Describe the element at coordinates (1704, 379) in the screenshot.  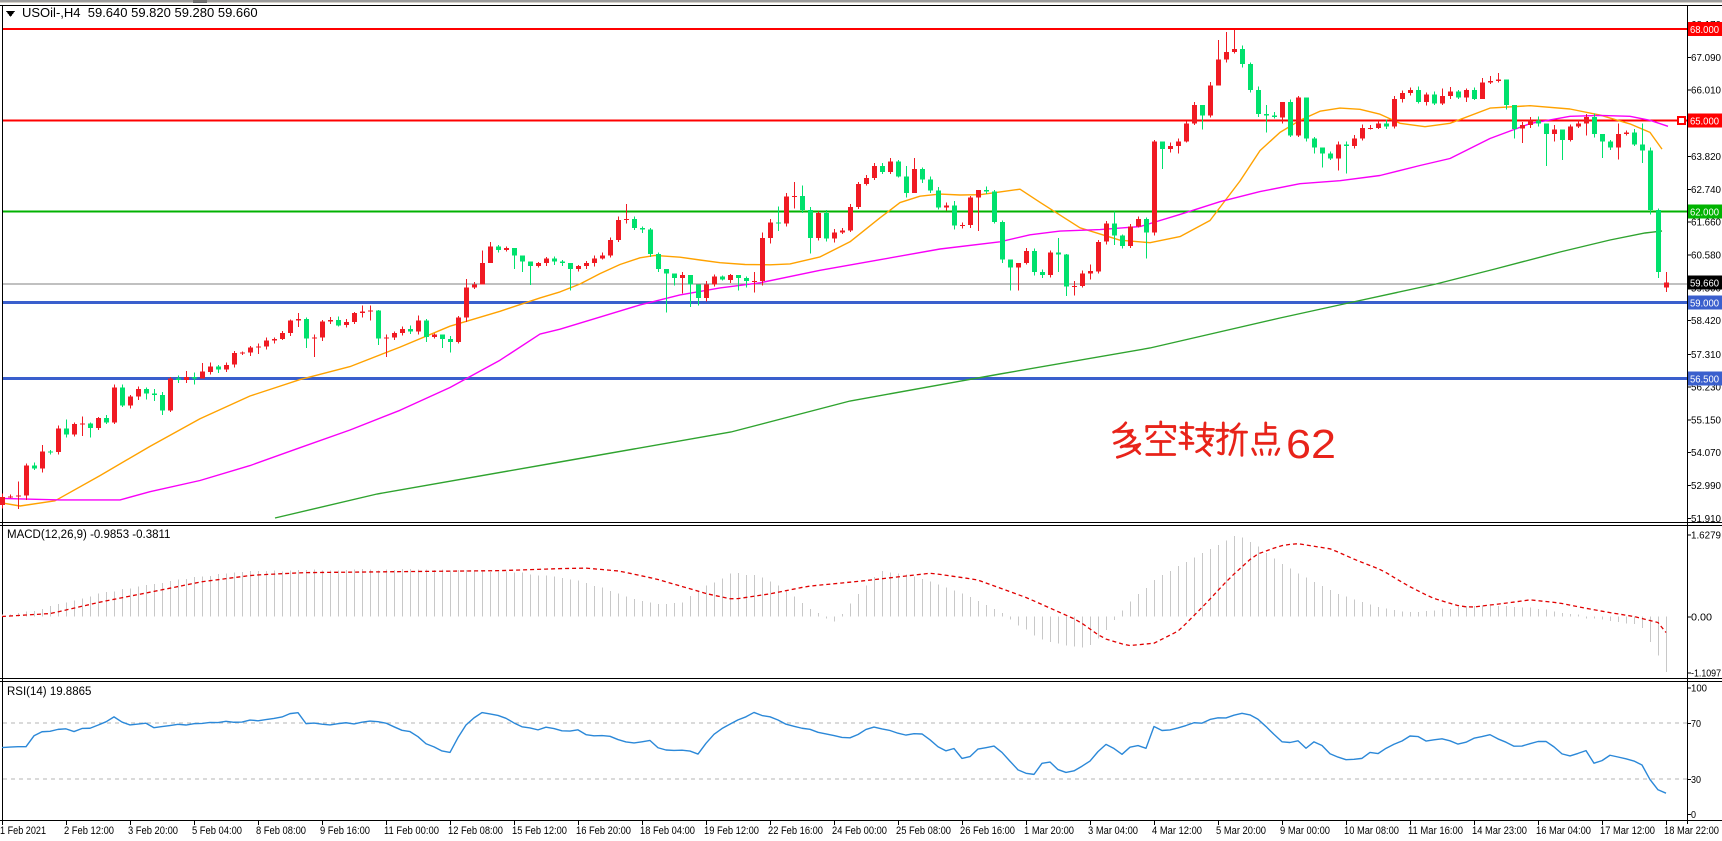
I see `svg-text: 56.500` at that location.